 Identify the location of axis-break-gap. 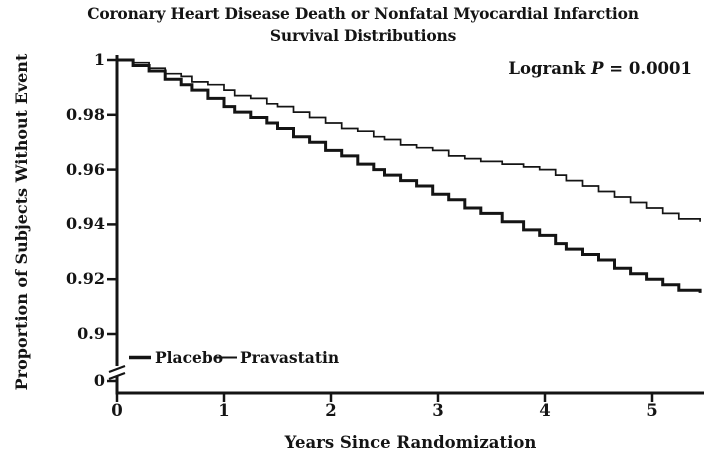
(117, 371).